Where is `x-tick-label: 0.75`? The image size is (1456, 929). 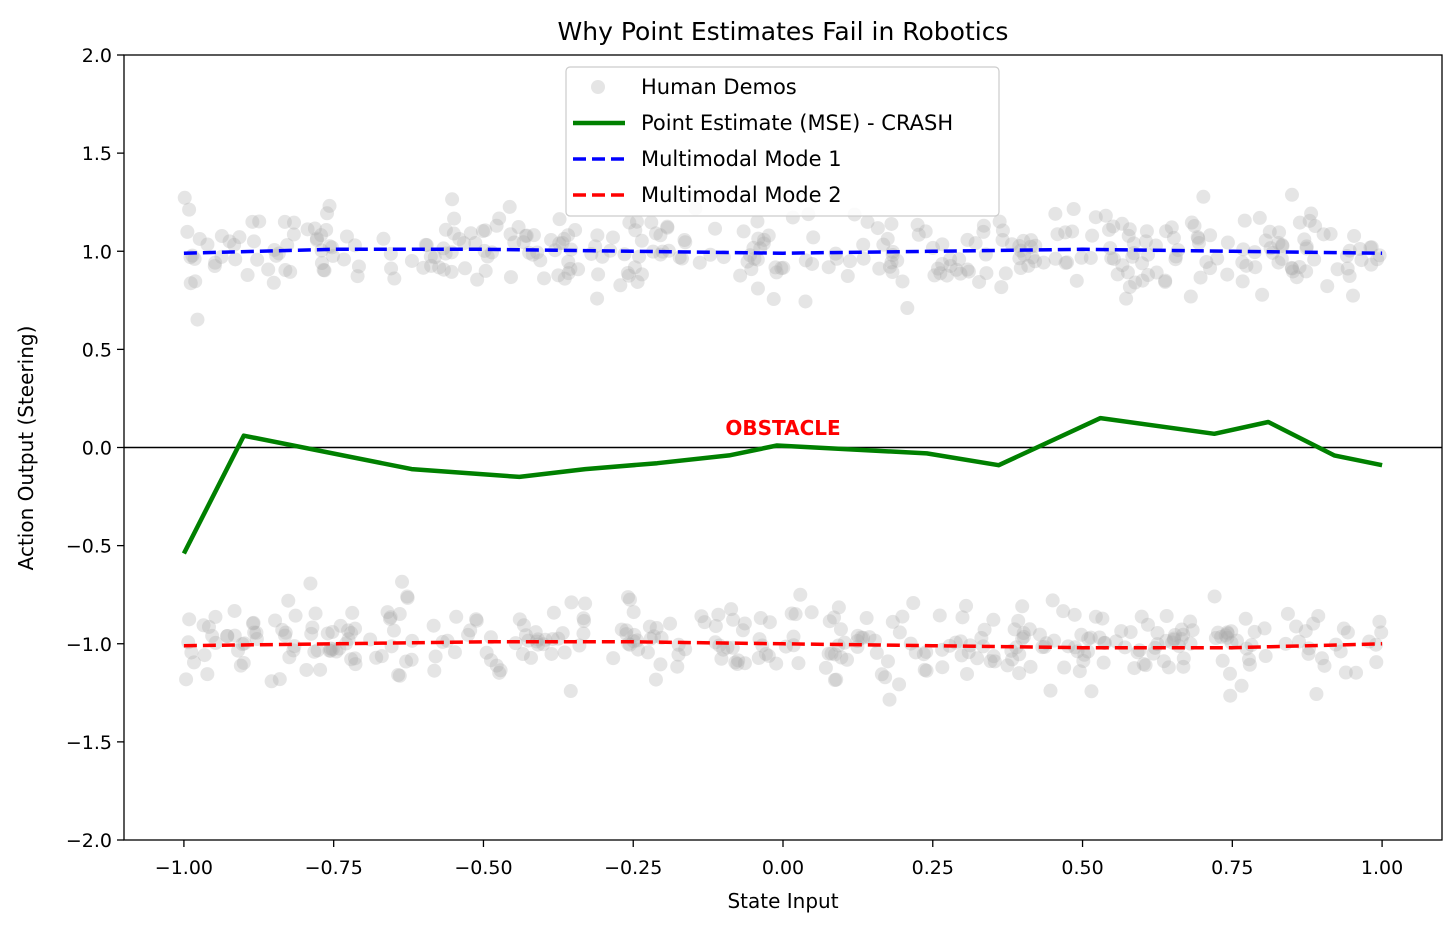 x-tick-label: 0.75 is located at coordinates (1232, 868).